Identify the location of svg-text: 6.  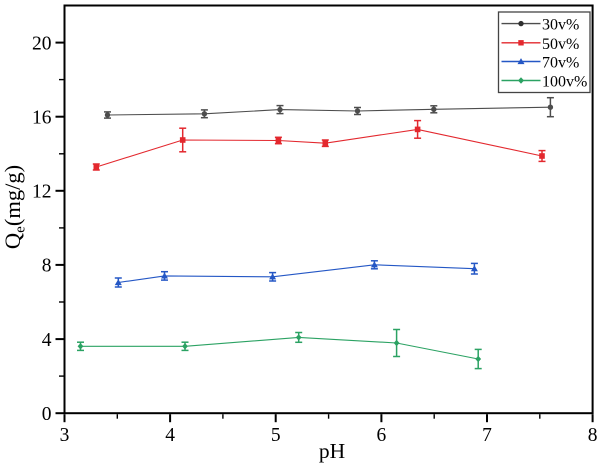
(382, 435).